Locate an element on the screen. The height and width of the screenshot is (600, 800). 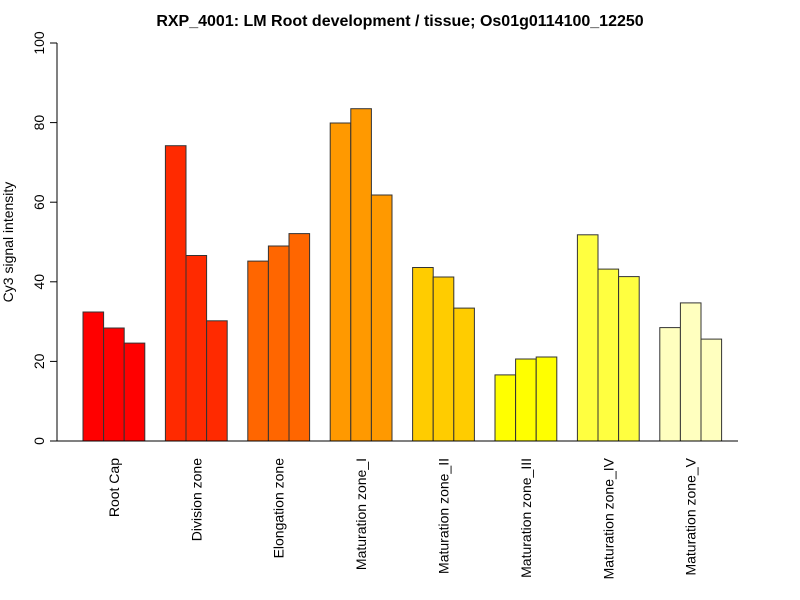
x-tick-label: Maturation zone_III is located at coordinates (526, 518).